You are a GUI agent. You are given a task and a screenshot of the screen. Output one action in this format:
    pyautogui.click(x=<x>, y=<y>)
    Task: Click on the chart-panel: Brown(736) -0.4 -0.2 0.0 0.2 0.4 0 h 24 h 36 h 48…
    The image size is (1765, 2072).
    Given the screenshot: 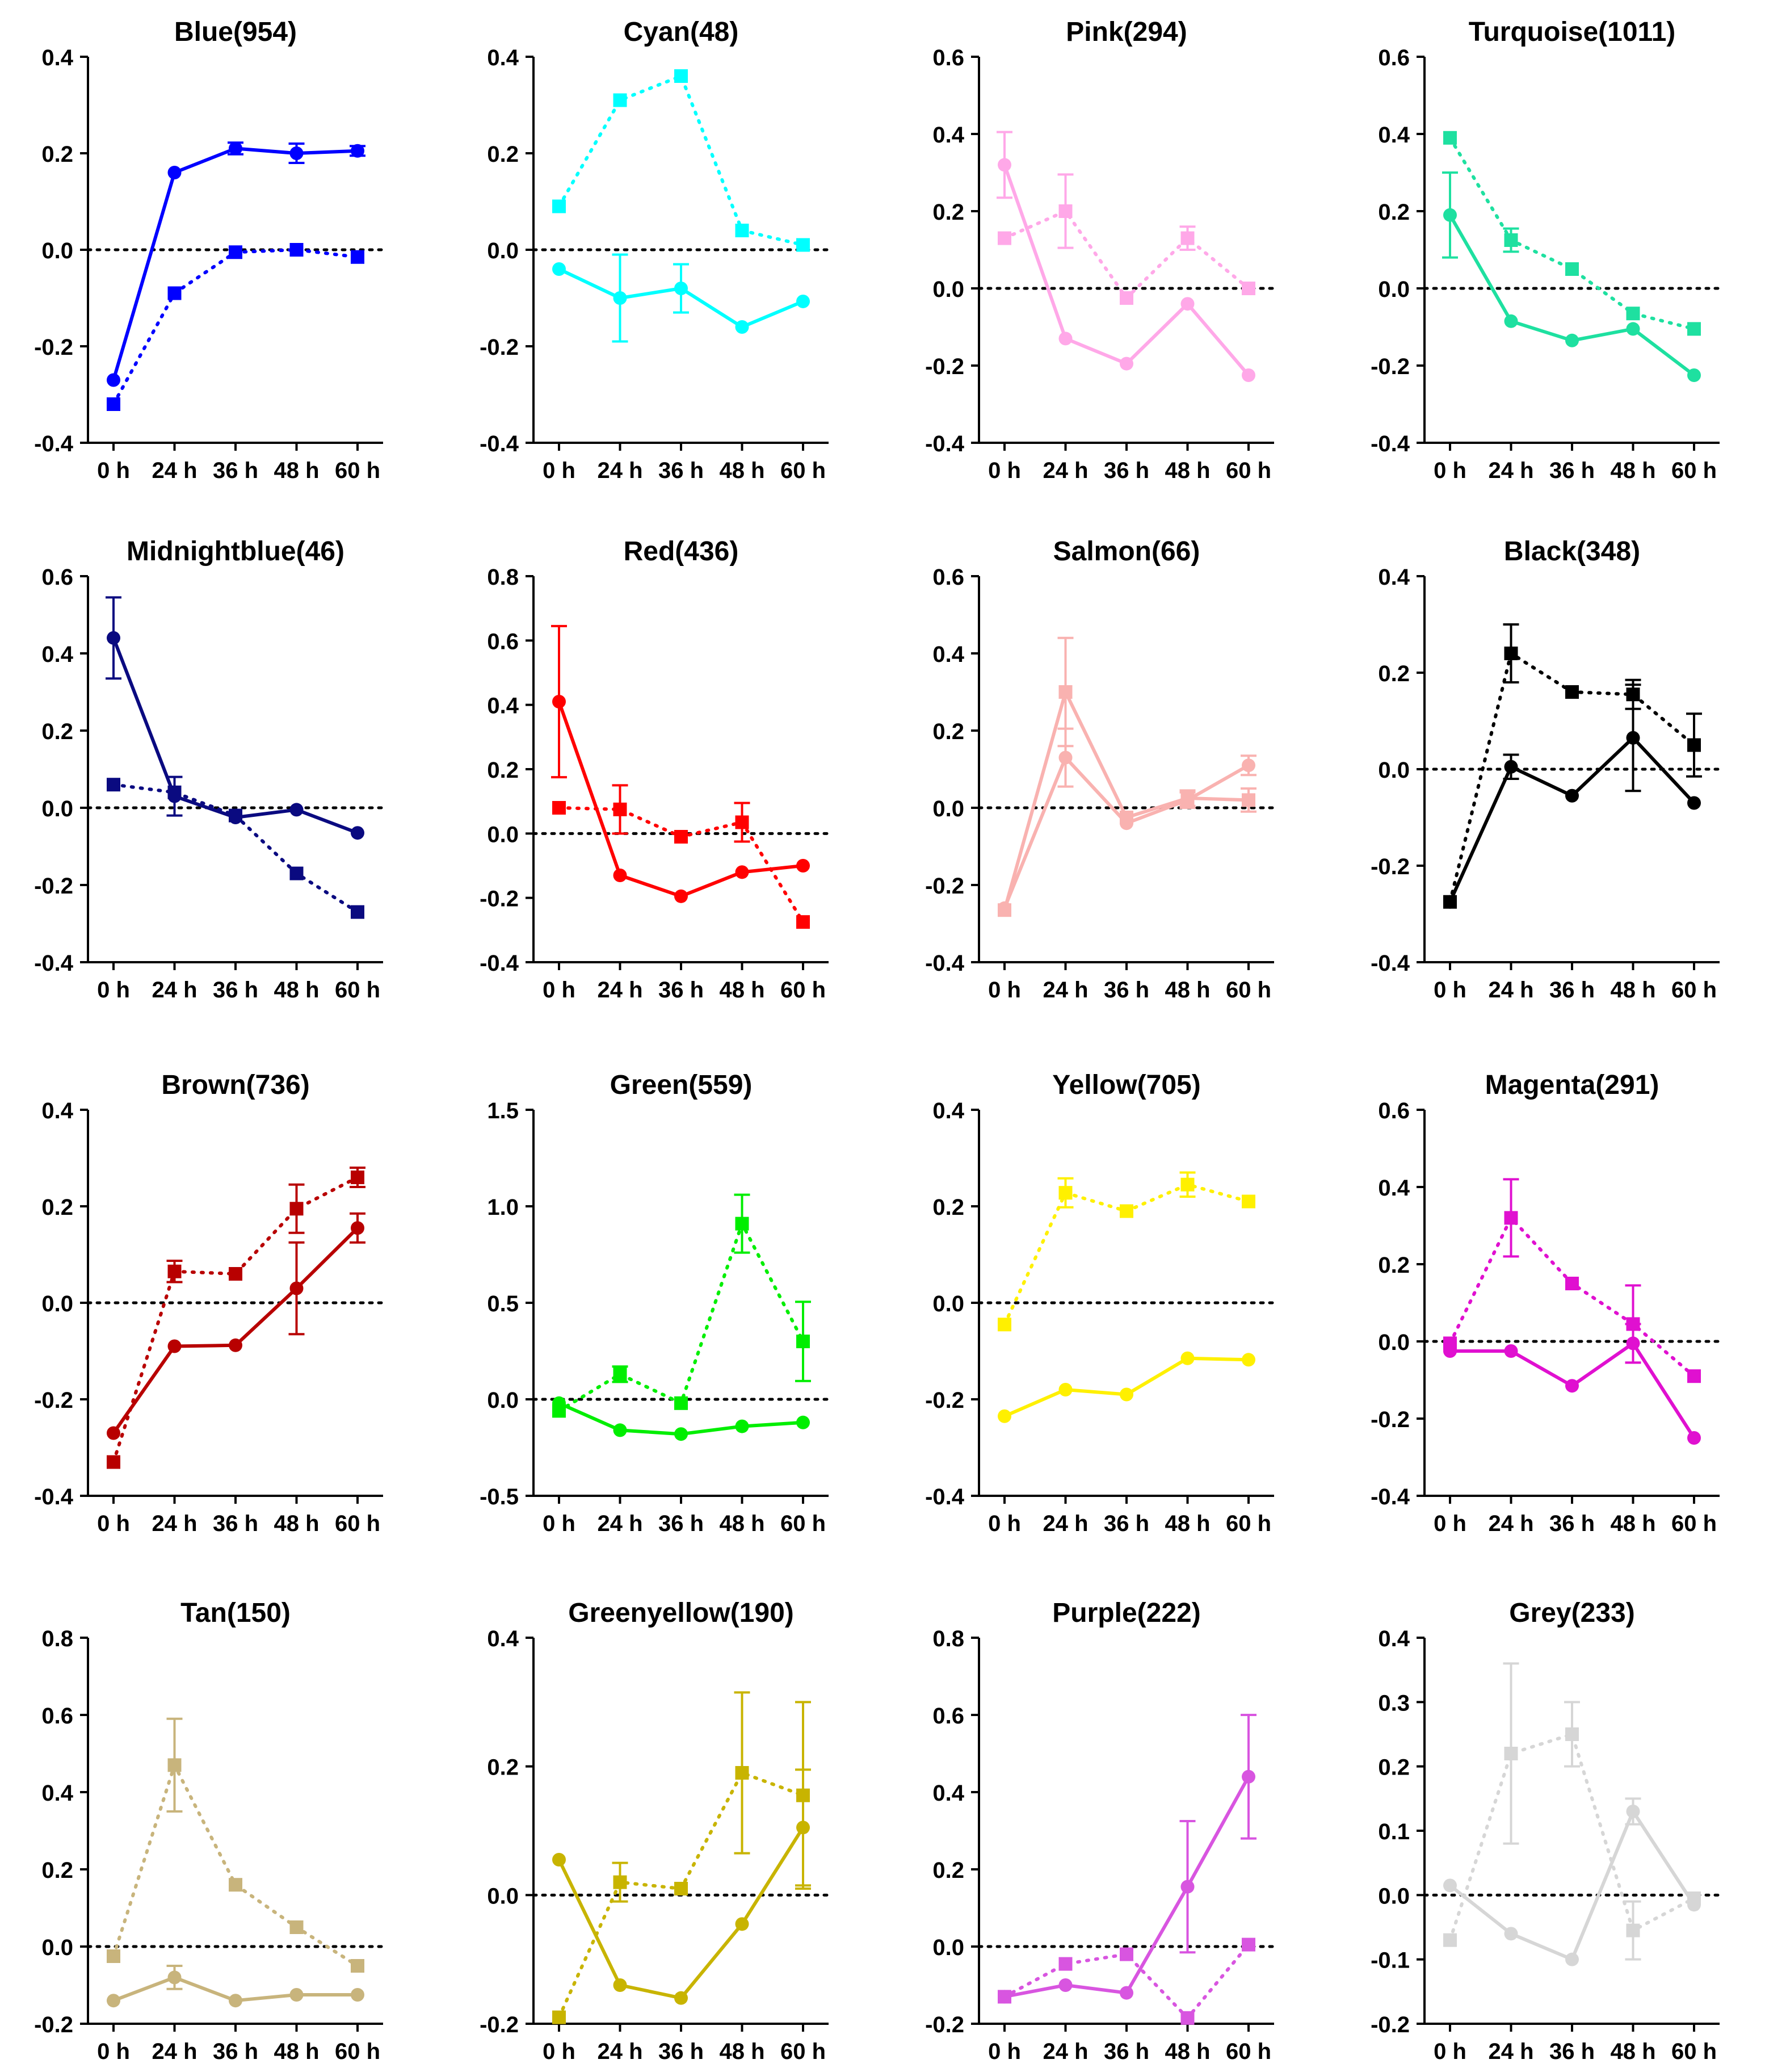 What is the action you would take?
    pyautogui.click(x=209, y=1303)
    